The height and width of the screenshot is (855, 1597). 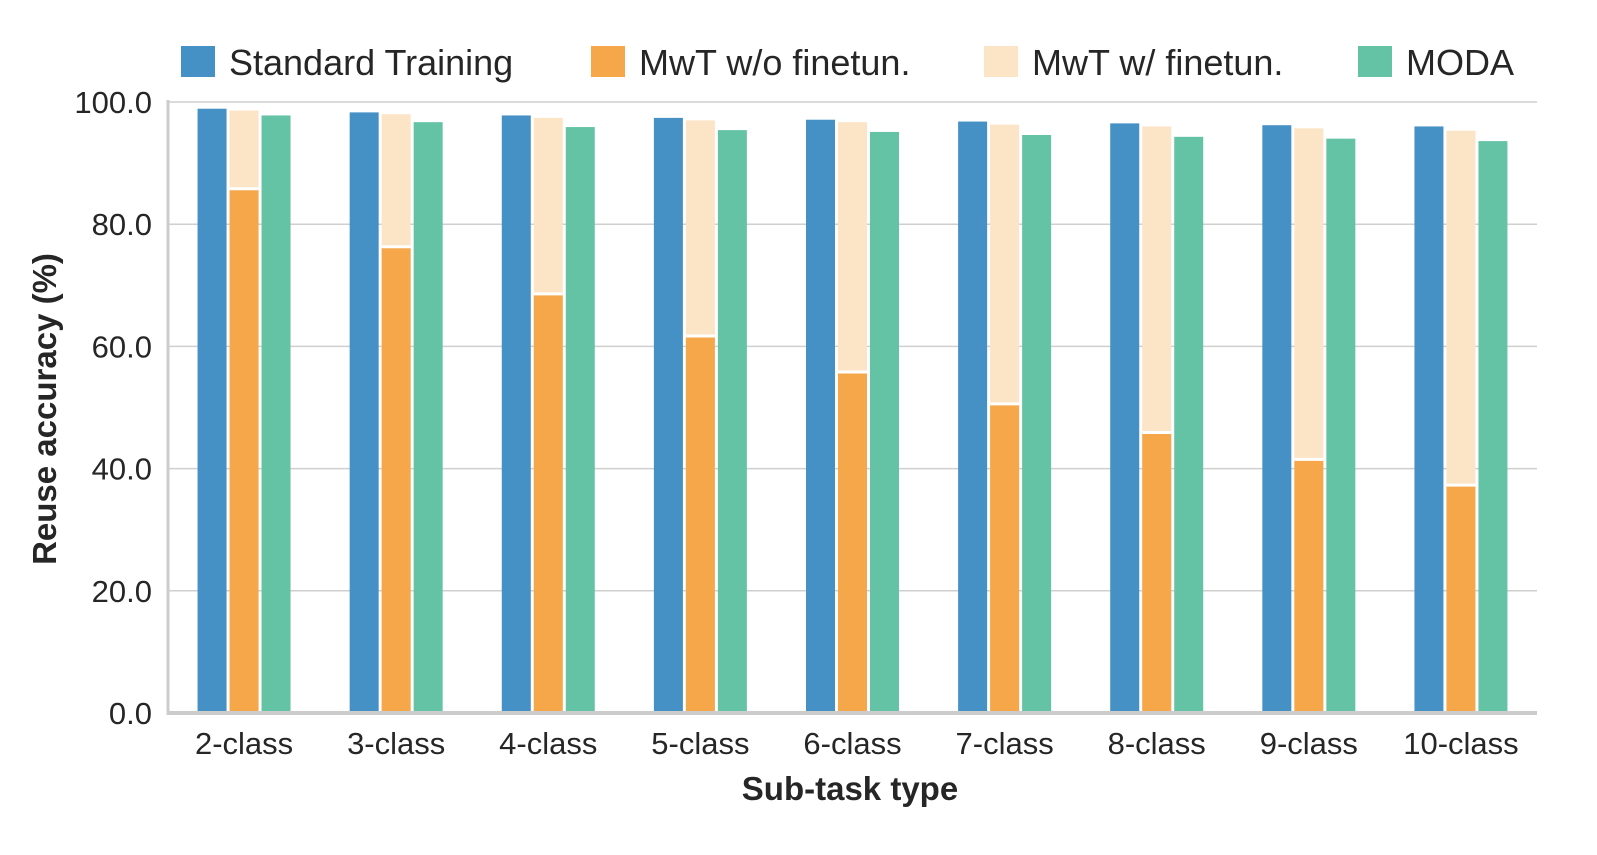 I want to click on y-tick-label: 80.0, so click(x=122, y=224).